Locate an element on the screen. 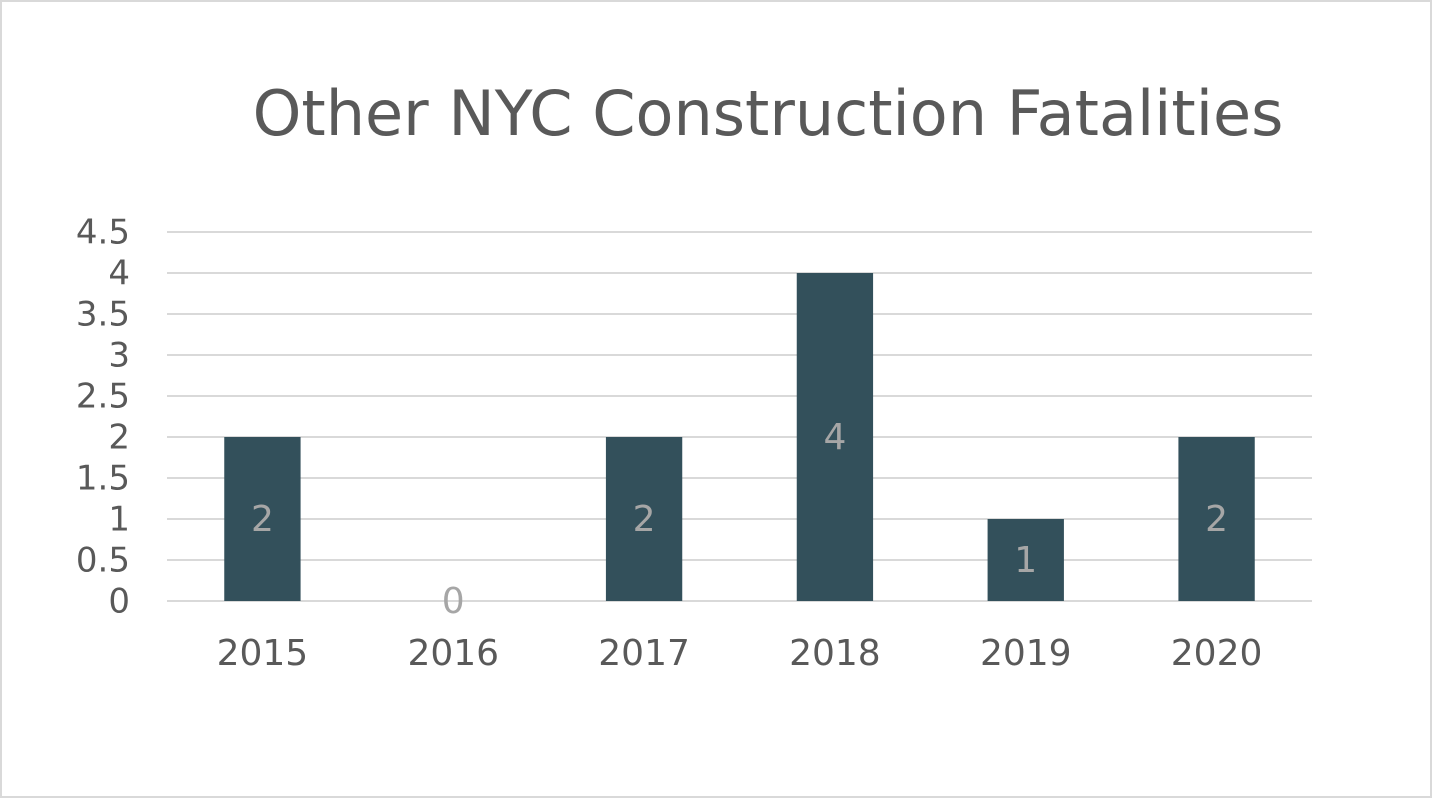 This screenshot has width=1432, height=798. y-tick-label: 1.5 is located at coordinates (103, 479).